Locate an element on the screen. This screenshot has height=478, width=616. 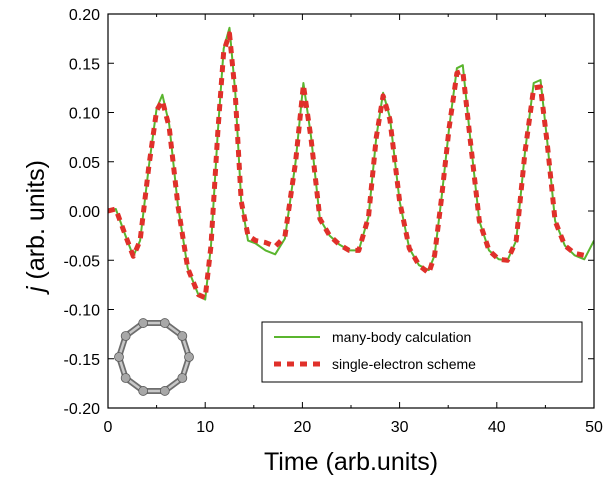
y-axis-label-rest: (arb. units) is located at coordinates (36, 223).